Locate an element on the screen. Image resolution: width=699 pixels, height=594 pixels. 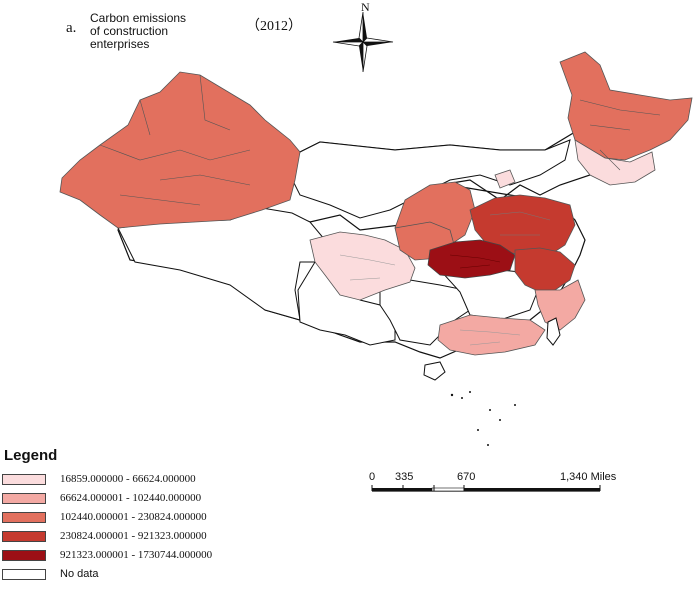
map-title-line: Carbon emissions is located at coordinates (138, 18).